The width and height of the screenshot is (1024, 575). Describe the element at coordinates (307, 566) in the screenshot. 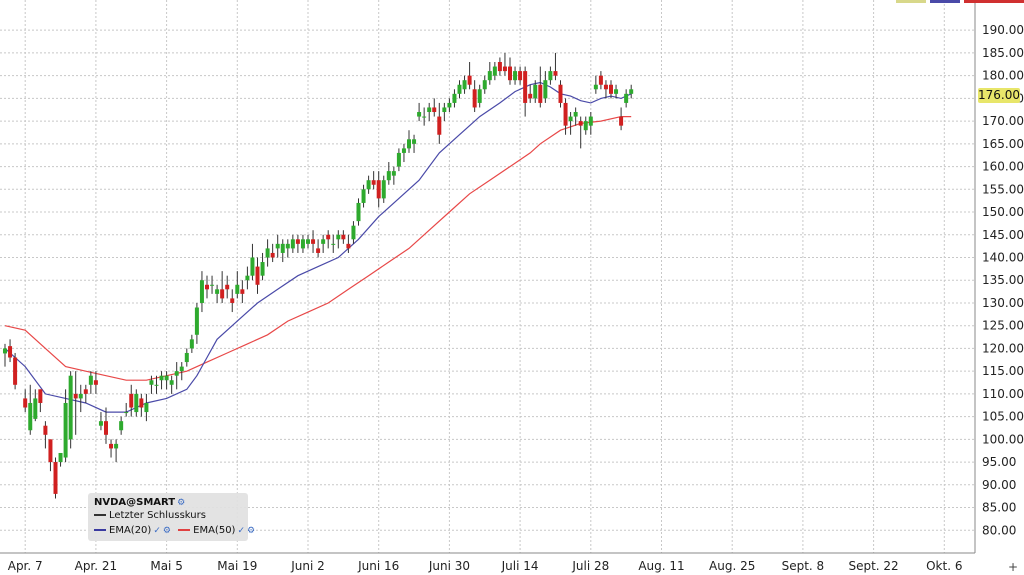

I see `x-tick-label: Juni 2` at that location.